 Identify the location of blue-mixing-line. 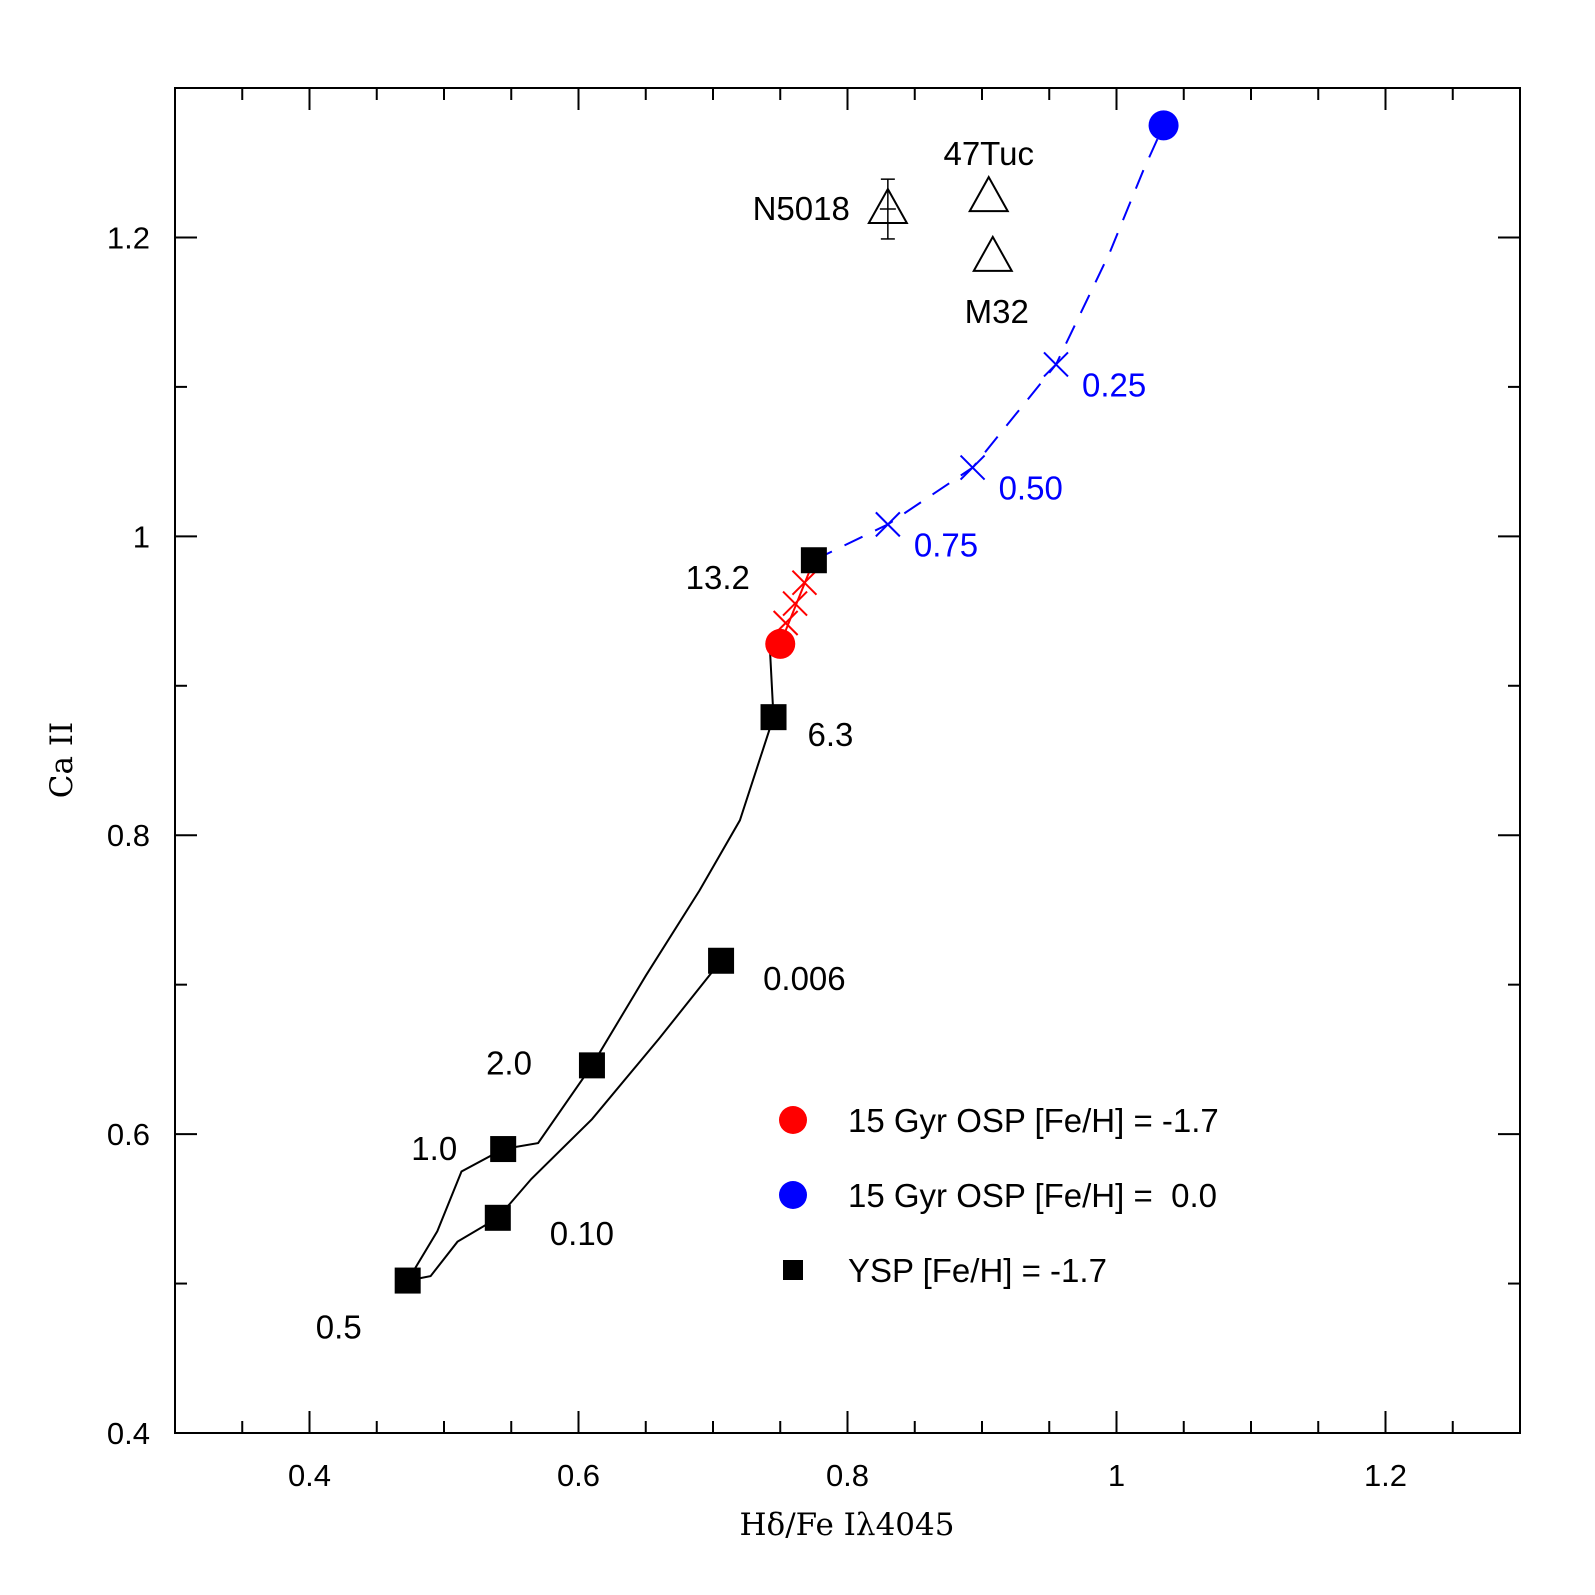
(989, 343).